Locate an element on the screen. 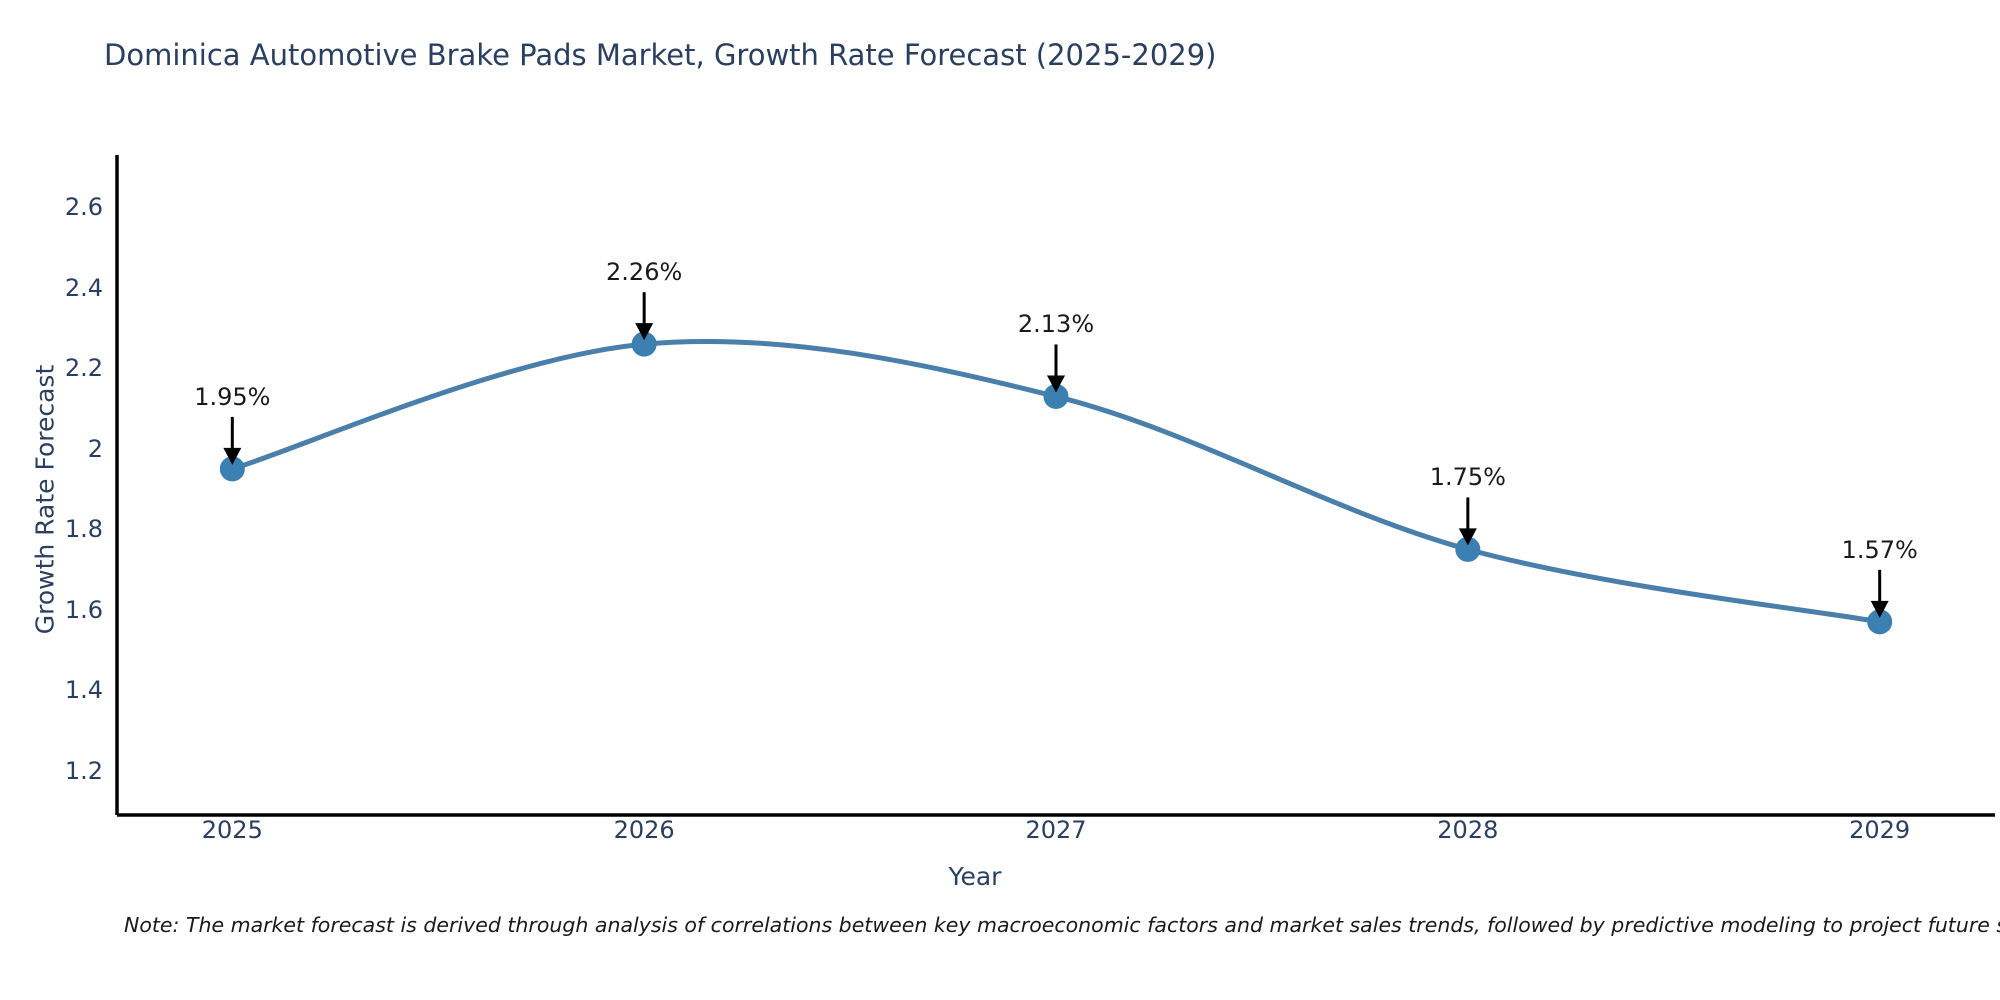 The width and height of the screenshot is (2000, 1000). data-point-label: 1.57% is located at coordinates (1879, 549).